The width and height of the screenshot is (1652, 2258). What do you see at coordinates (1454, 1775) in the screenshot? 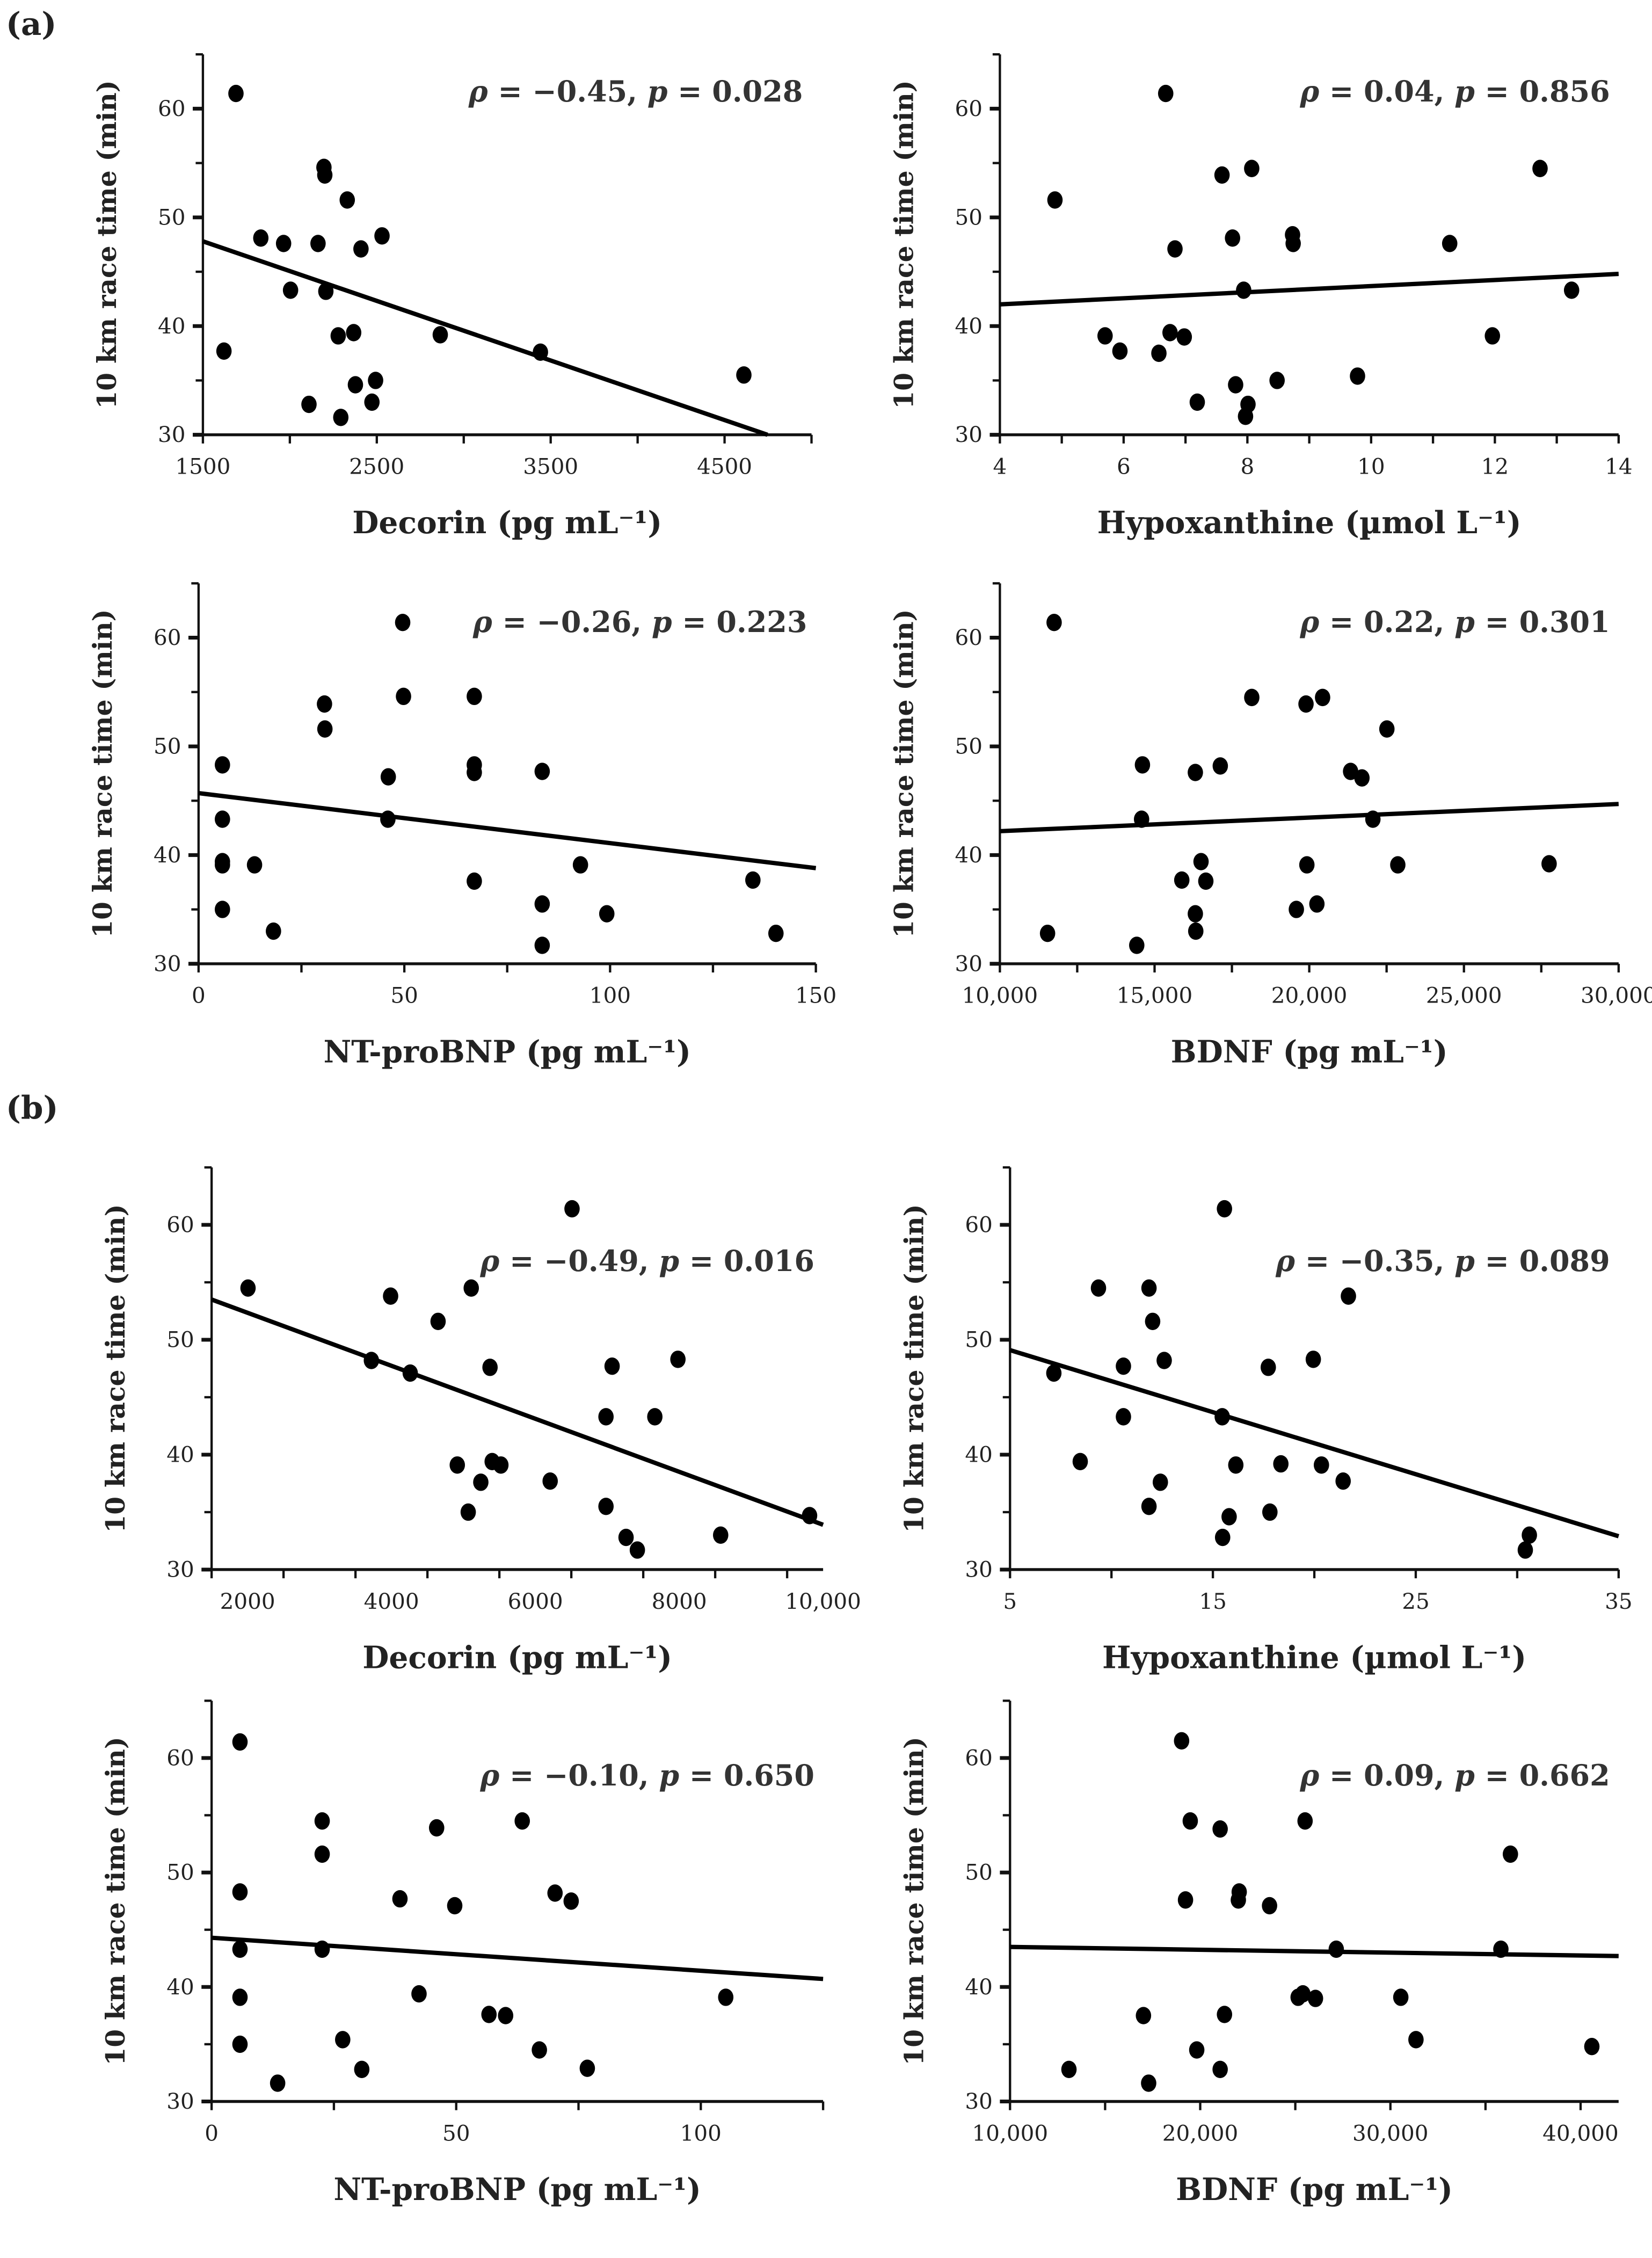
I see `correlation-annotation: ρ = 0.09, p = 0.662` at bounding box center [1454, 1775].